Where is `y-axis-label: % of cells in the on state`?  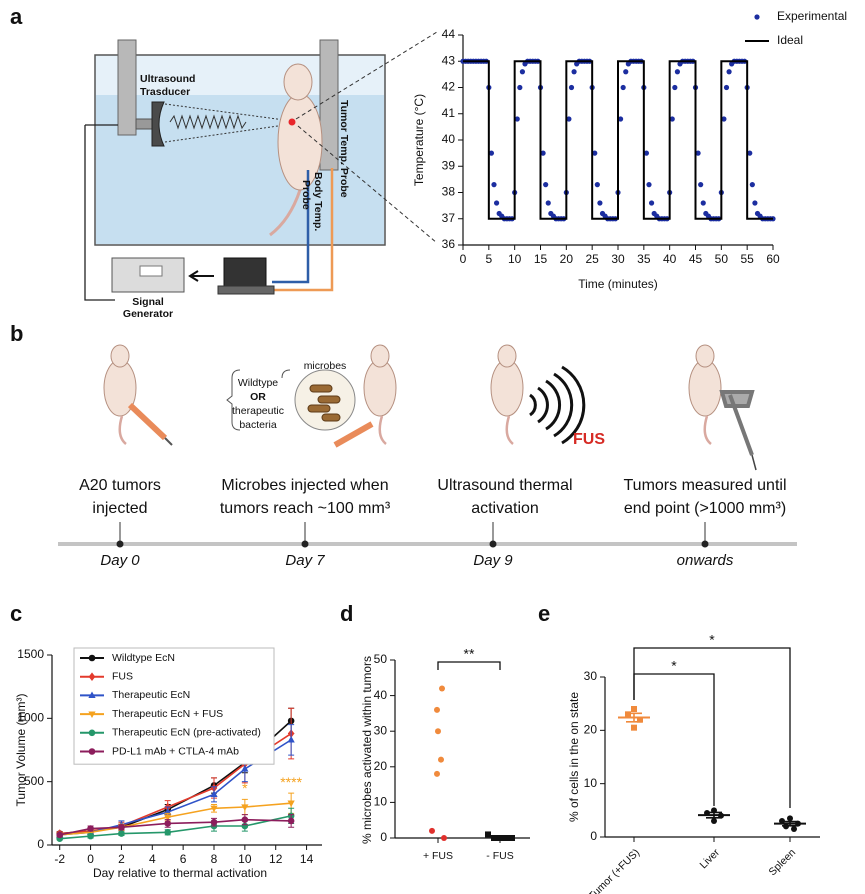 y-axis-label: % of cells in the on state is located at coordinates (574, 757).